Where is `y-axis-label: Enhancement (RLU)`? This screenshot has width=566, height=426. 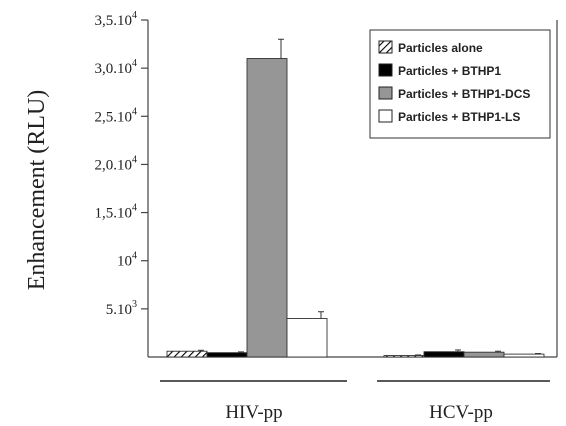 y-axis-label: Enhancement (RLU) is located at coordinates (37, 190).